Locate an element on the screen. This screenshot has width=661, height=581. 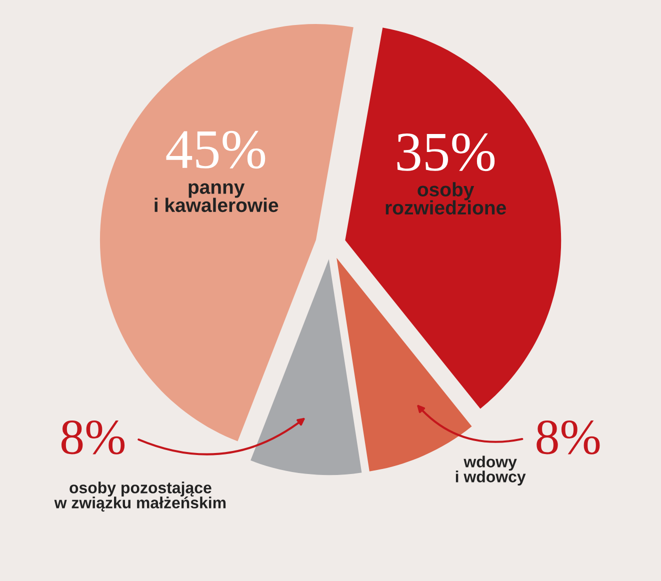
slice-label: wdowy i wdowcy is located at coordinates (491, 471).